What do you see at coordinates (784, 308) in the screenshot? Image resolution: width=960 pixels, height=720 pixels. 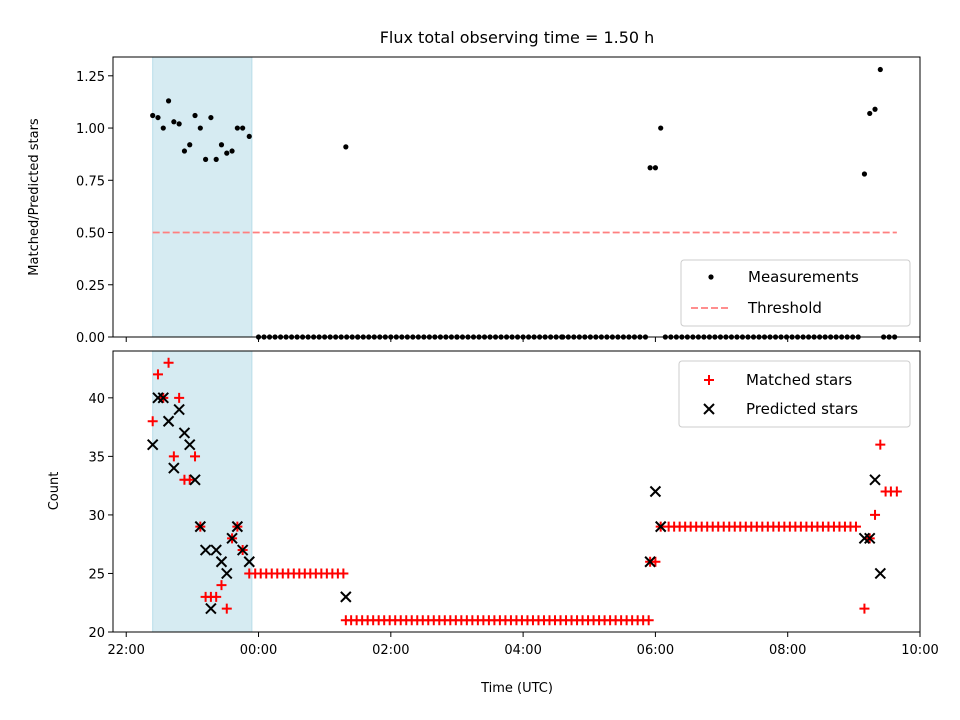 I see `legend-threshold-label: Threshold` at bounding box center [784, 308].